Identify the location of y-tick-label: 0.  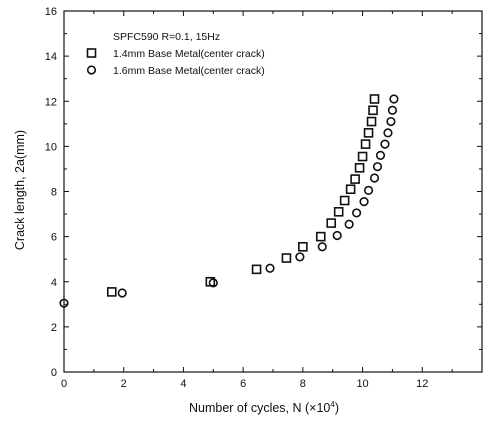
(54, 373).